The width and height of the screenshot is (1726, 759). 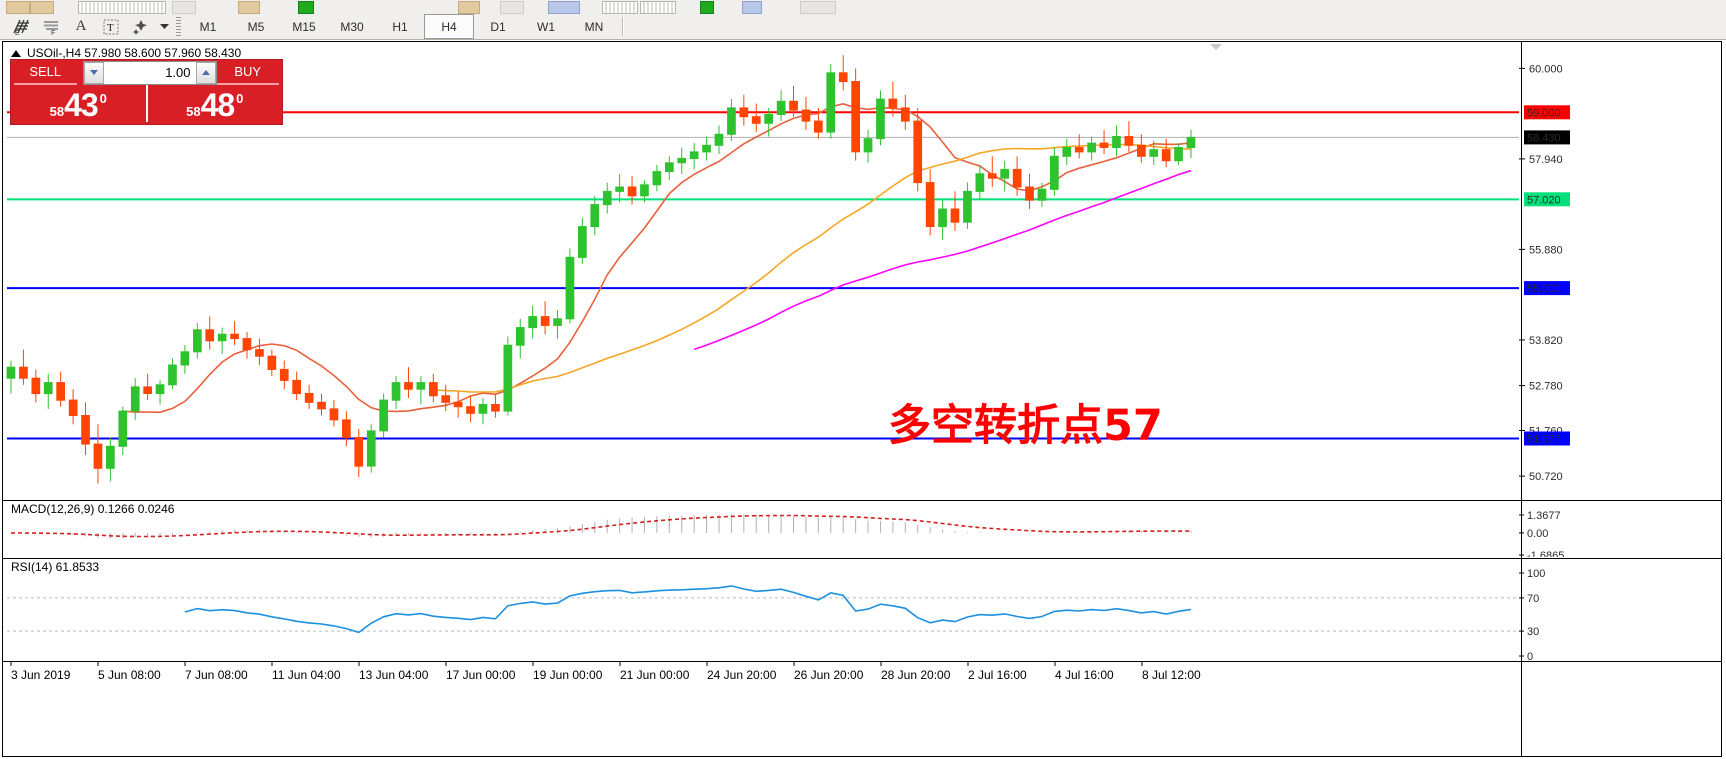 I want to click on sell-button: SELL, so click(x=45, y=72).